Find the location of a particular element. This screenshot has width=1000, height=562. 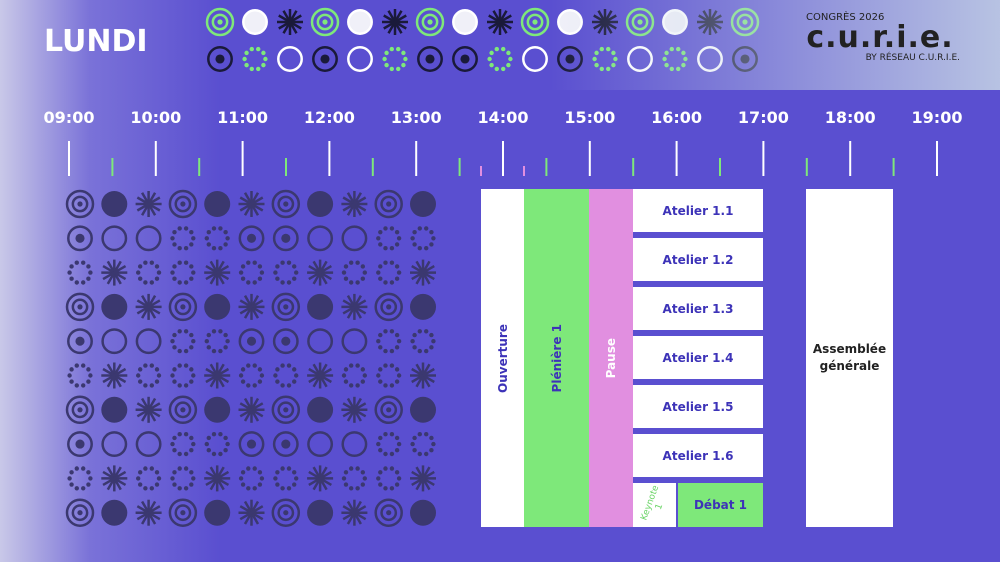

event: Plénière 1 is located at coordinates (556, 358).